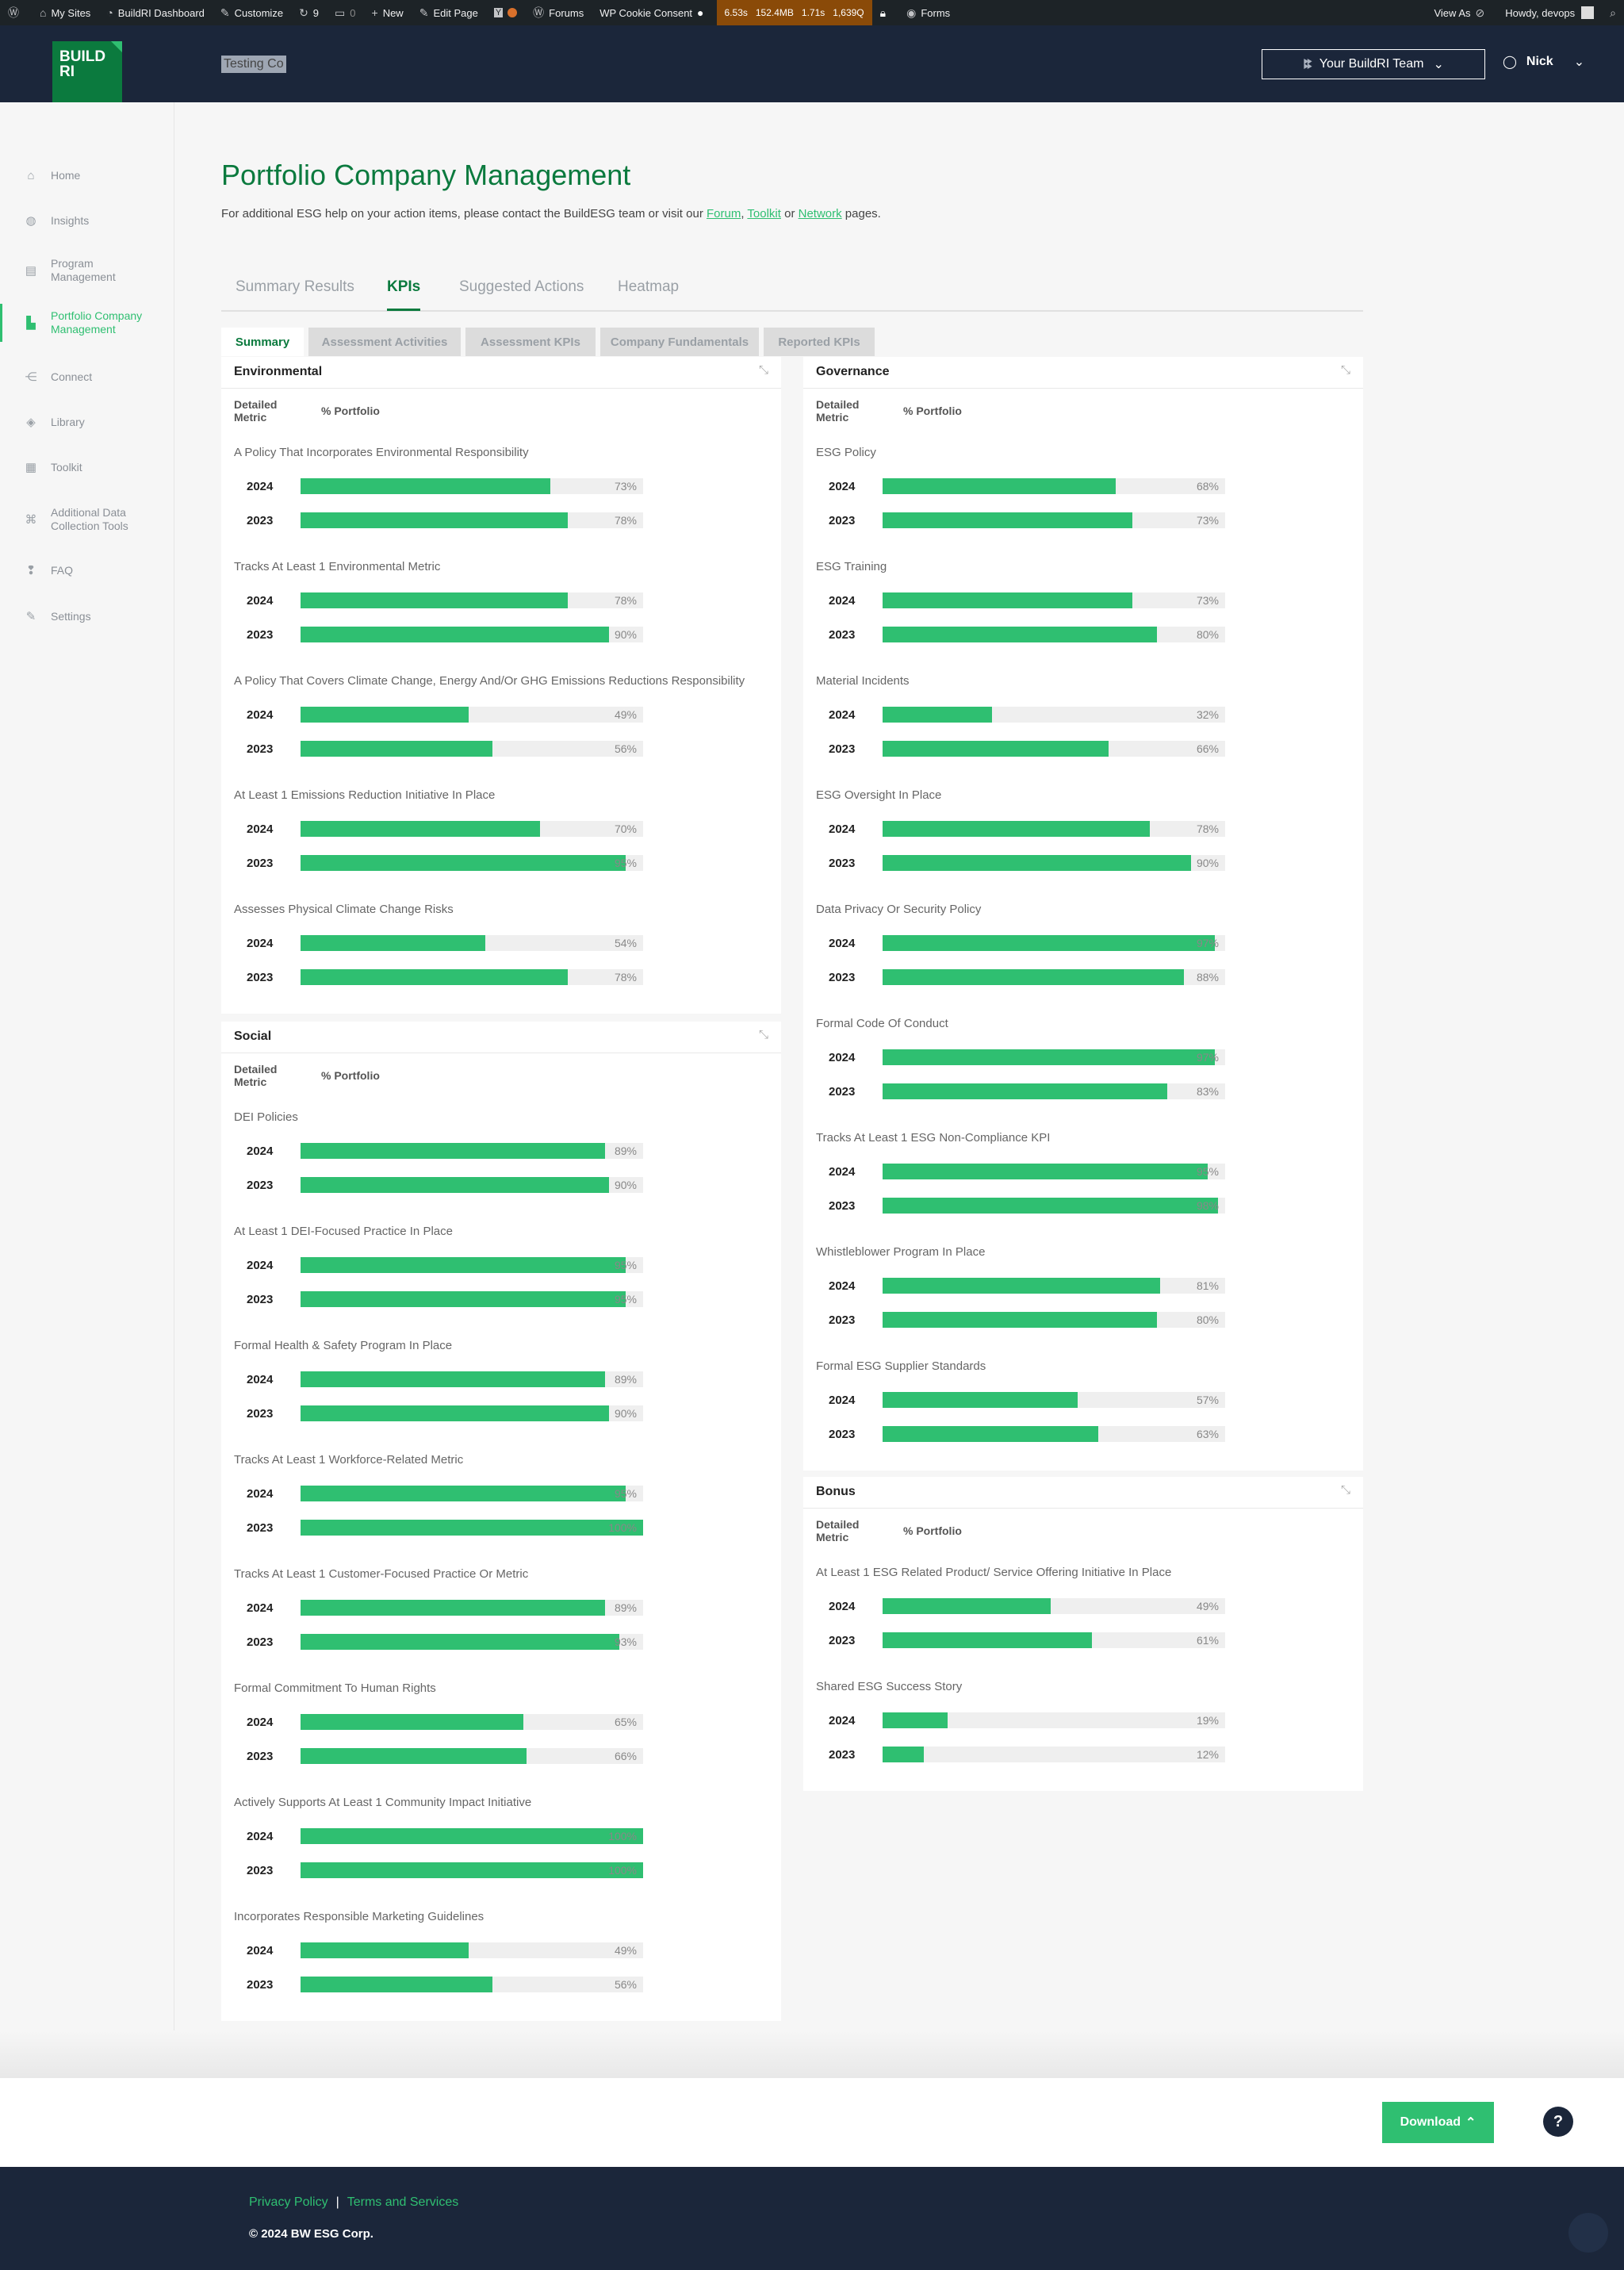 The width and height of the screenshot is (1624, 2270). I want to click on page-bottom-shadow, so click(812, 2054).